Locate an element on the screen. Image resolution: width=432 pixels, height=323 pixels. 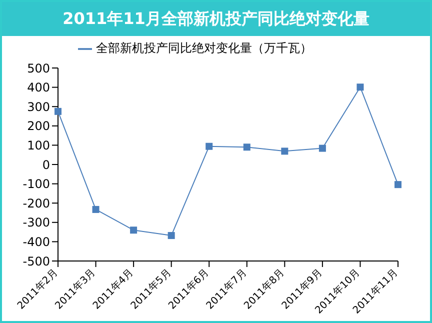
y-tick-label: 200 is located at coordinates (38, 126).